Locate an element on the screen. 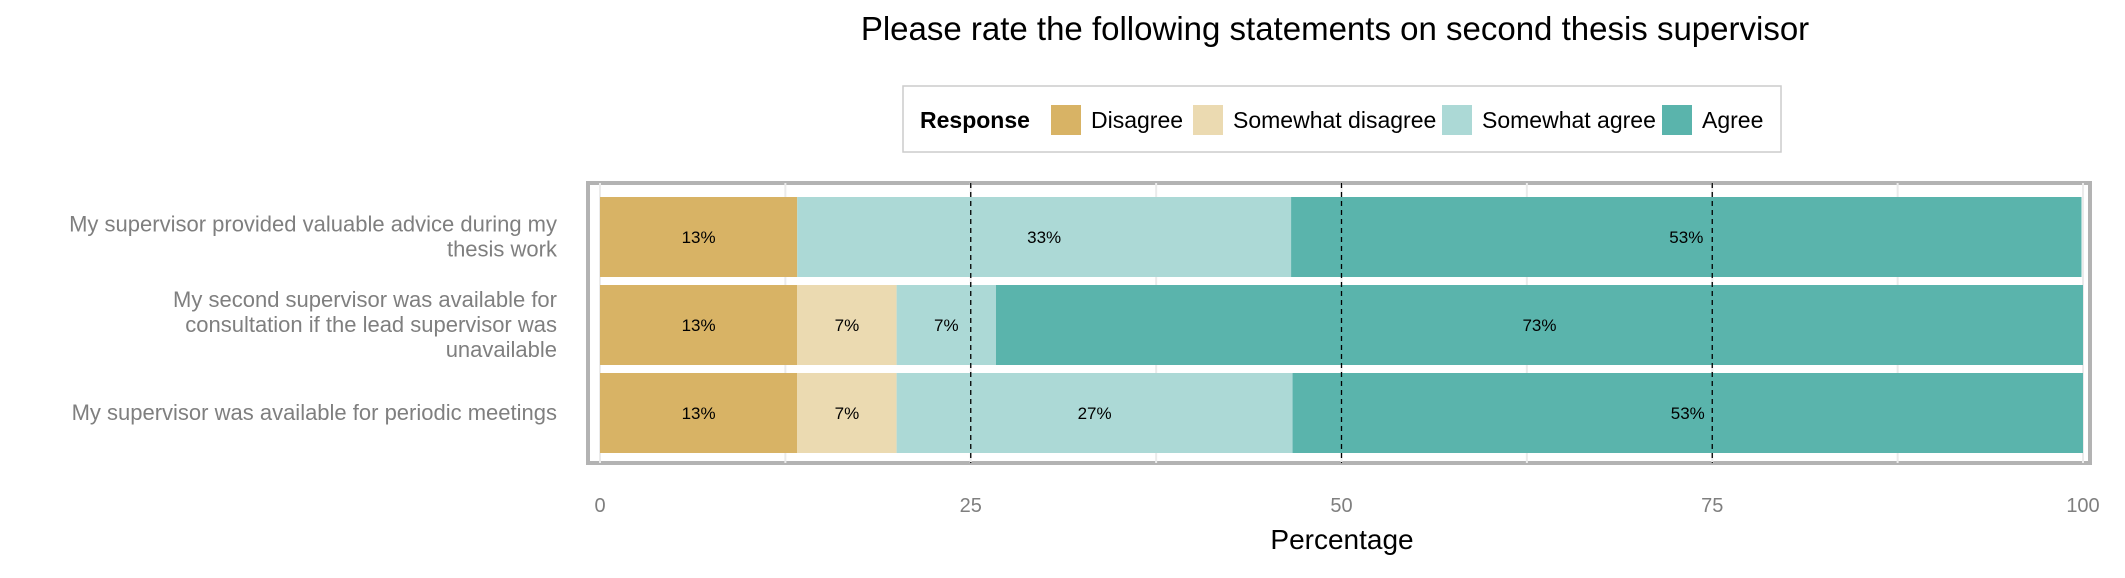 This screenshot has height=578, width=2125. data-label: 33% is located at coordinates (1044, 237).